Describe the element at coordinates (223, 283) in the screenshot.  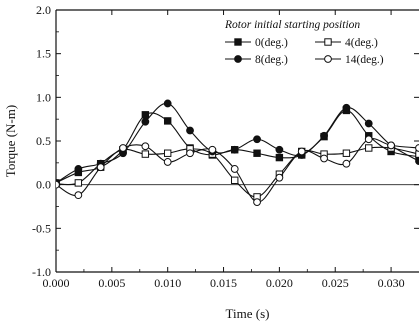
I see `x-tick-label: 0.015` at that location.